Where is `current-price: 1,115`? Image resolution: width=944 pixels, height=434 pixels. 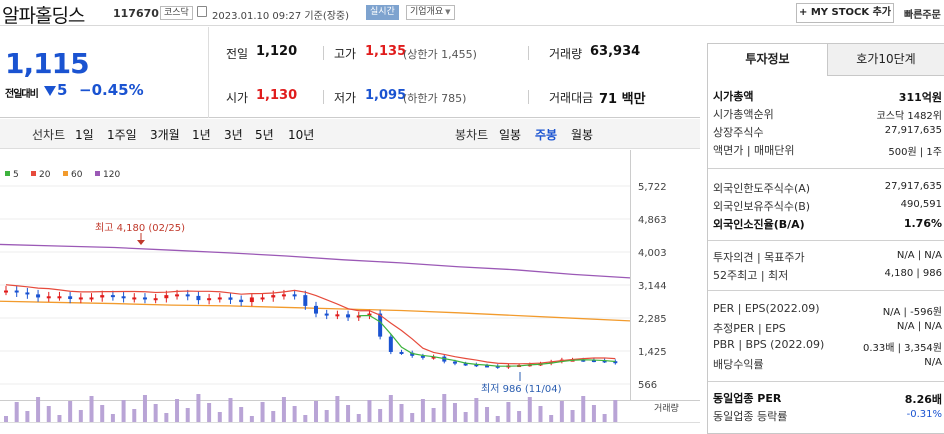 current-price: 1,115 is located at coordinates (47, 63).